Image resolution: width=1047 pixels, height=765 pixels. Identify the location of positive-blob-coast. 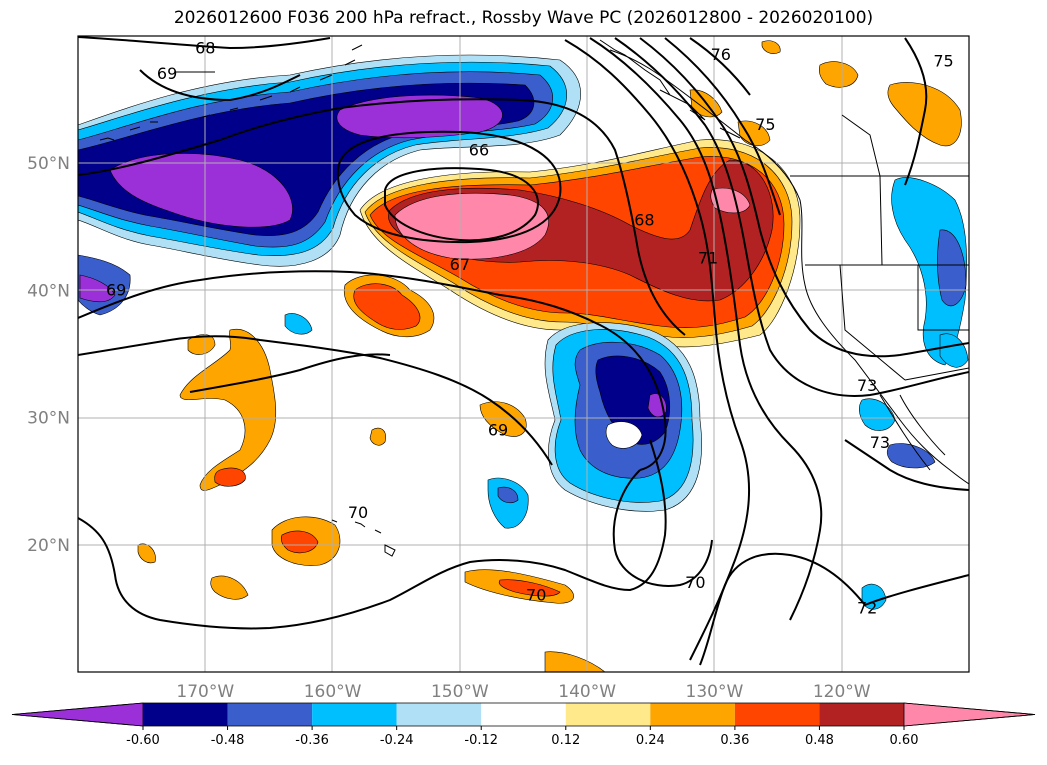
(754, 133).